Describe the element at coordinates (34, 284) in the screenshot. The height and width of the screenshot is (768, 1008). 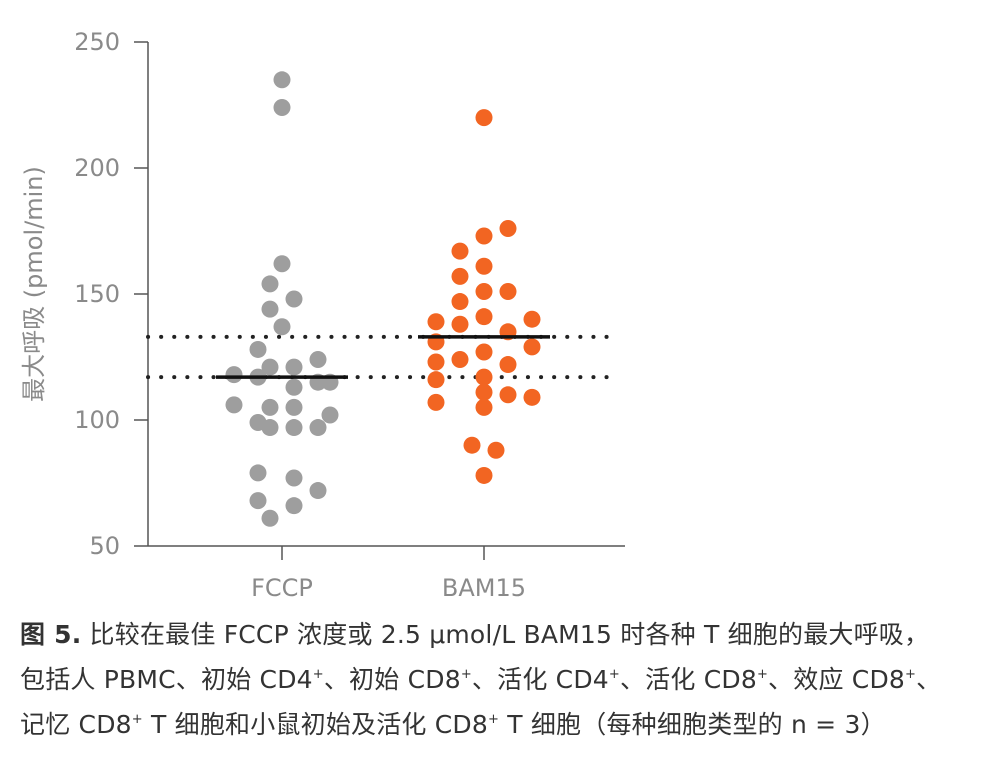
I see `y-axis-title: 最大呼吸 (pmol/min)` at that location.